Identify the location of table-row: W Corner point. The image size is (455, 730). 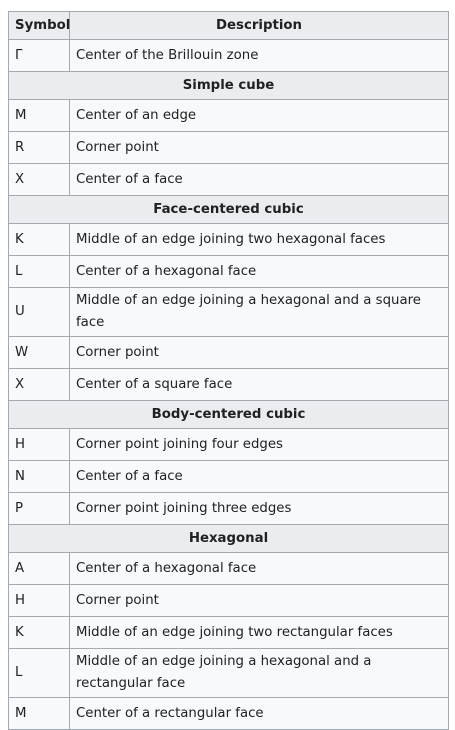
(228, 352).